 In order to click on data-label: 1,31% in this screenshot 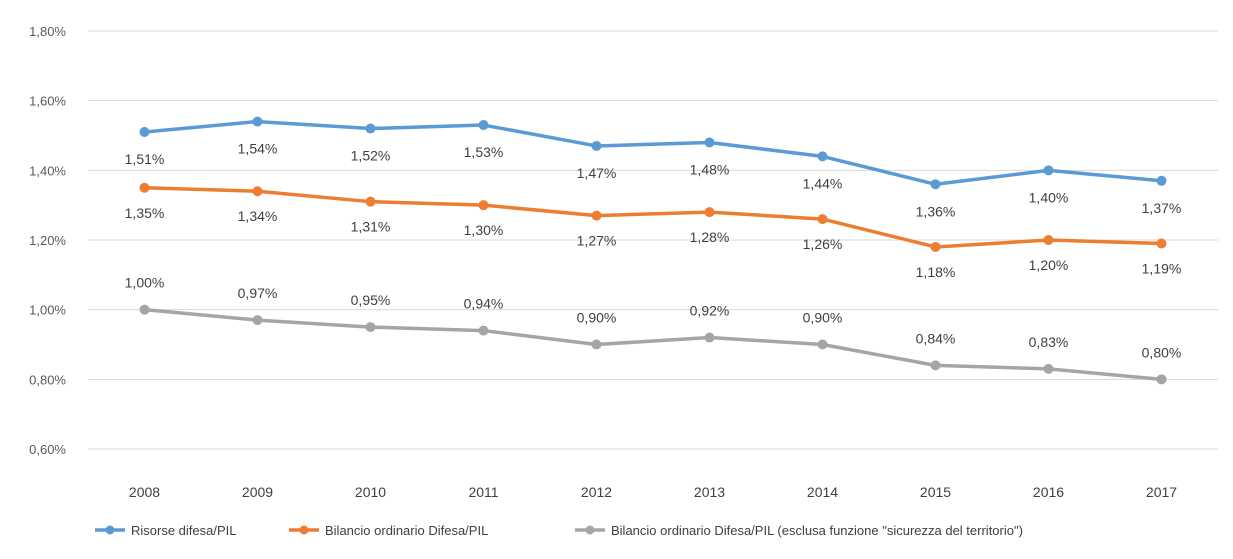, I will do `click(371, 227)`.